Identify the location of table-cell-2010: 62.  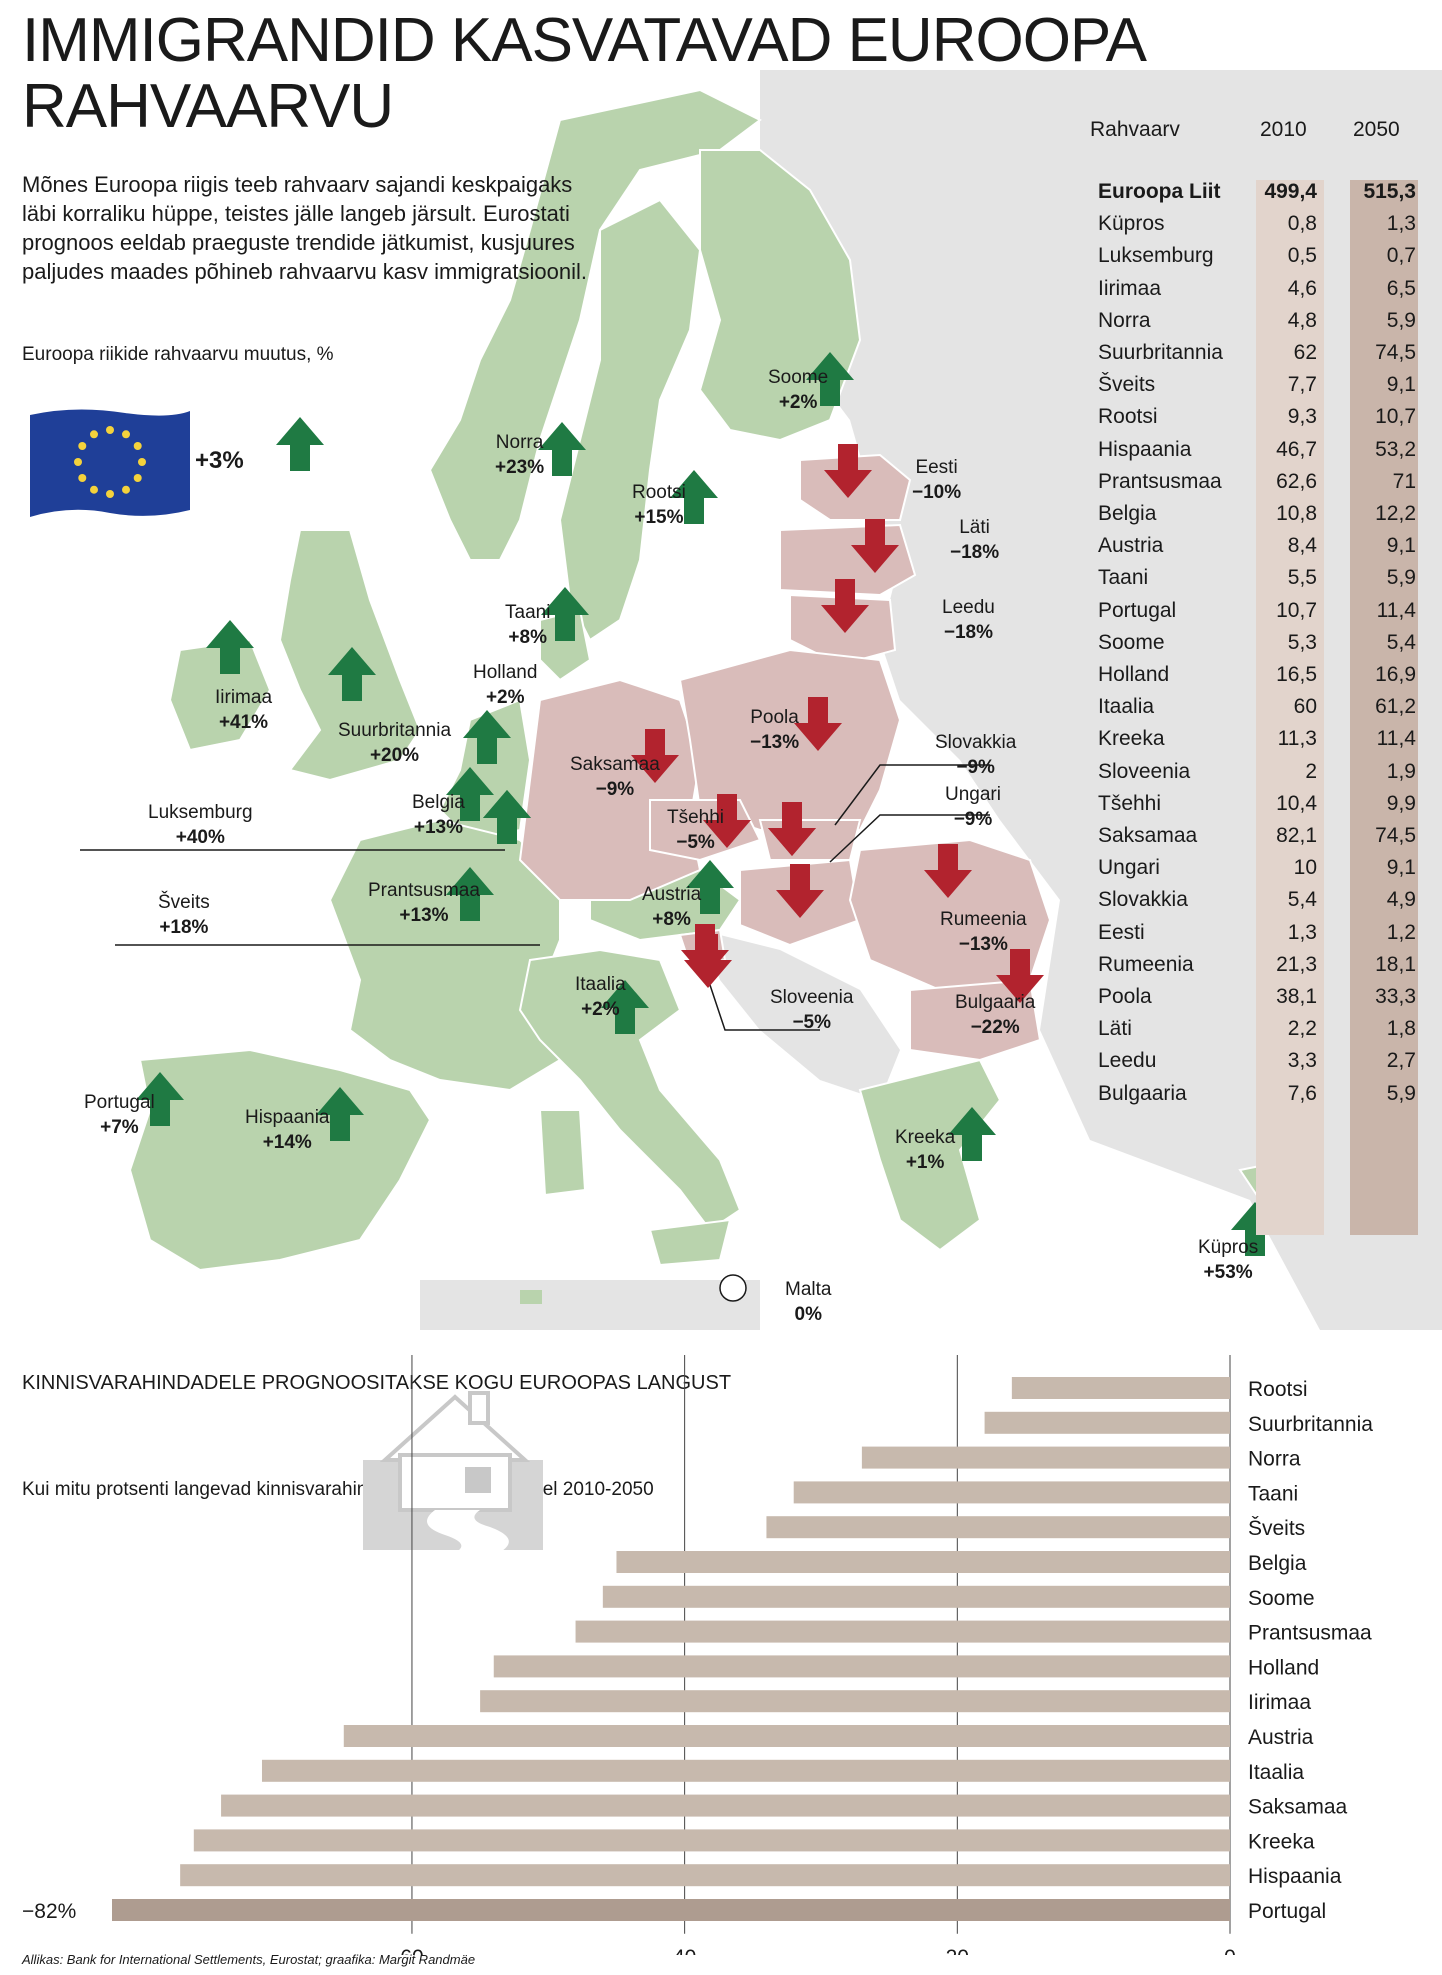
(1305, 352).